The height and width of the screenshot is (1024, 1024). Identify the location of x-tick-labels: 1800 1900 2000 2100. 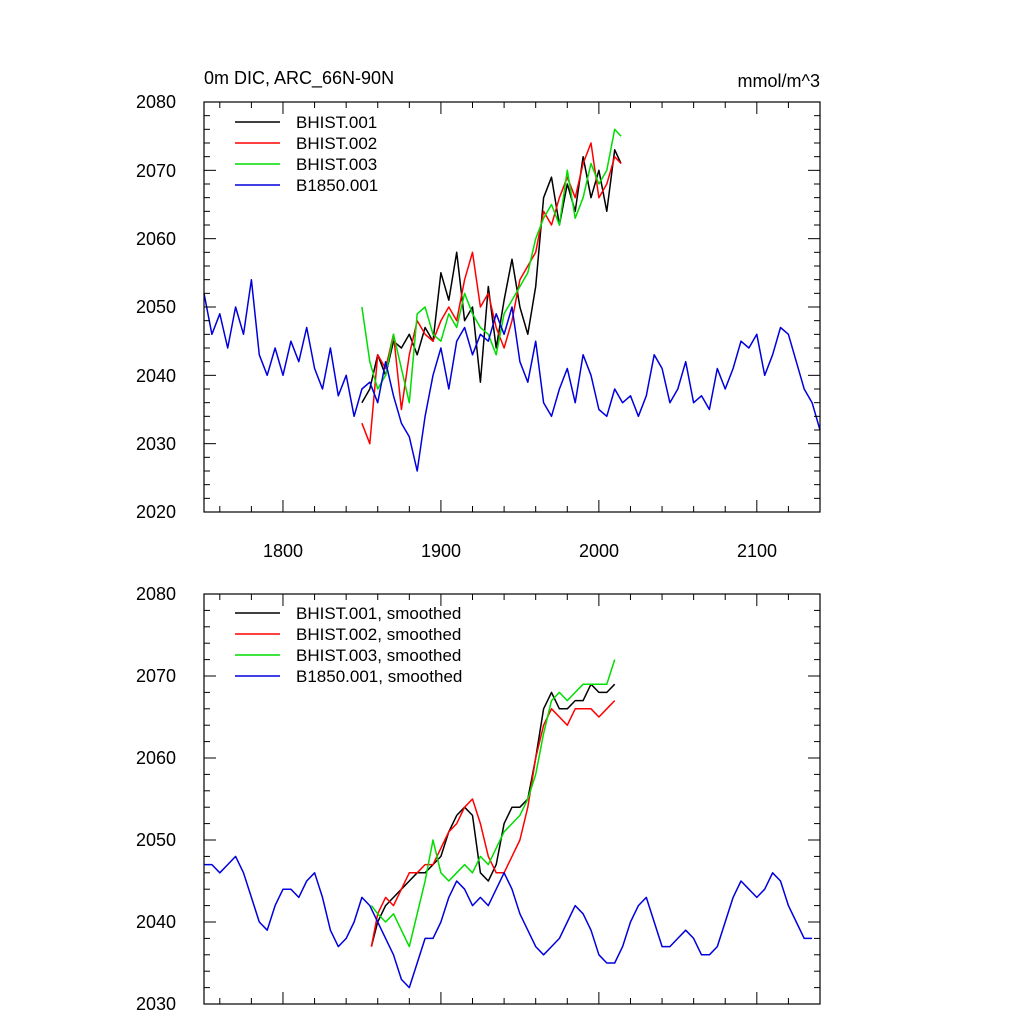
(520, 551).